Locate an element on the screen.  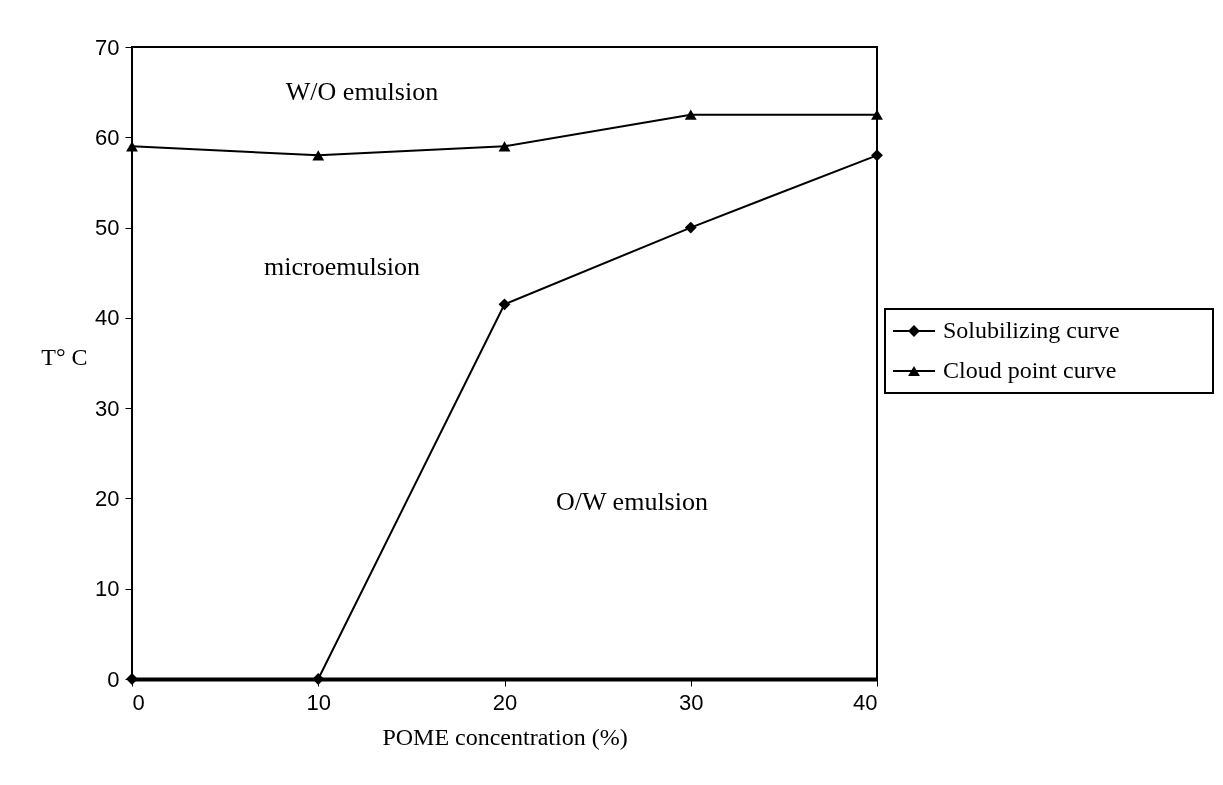
y-tick-label: 60 is located at coordinates (107, 137).